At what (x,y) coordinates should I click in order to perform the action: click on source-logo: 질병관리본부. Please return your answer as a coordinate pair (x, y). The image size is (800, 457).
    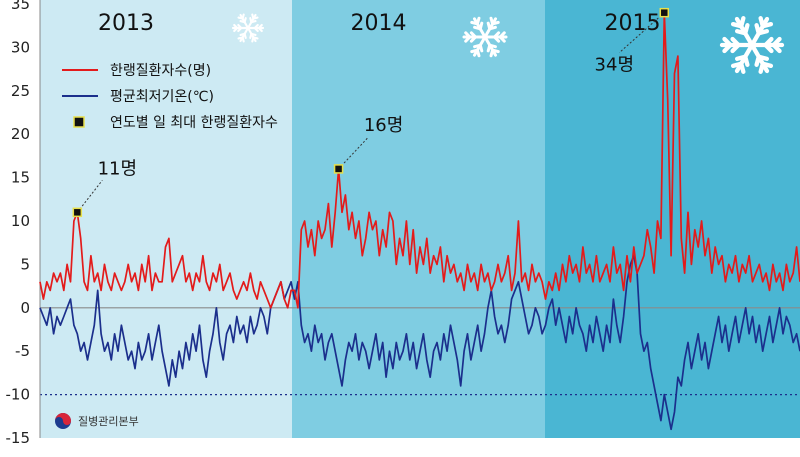
    Looking at the image, I should click on (97, 421).